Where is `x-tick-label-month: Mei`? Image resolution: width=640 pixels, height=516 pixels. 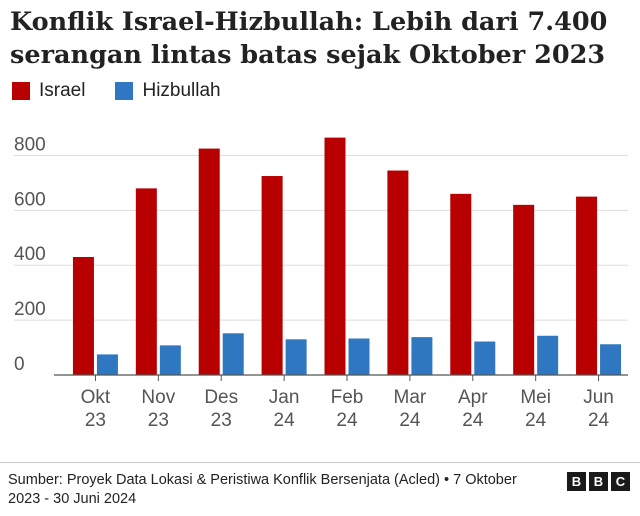 x-tick-label-month: Mei is located at coordinates (535, 397).